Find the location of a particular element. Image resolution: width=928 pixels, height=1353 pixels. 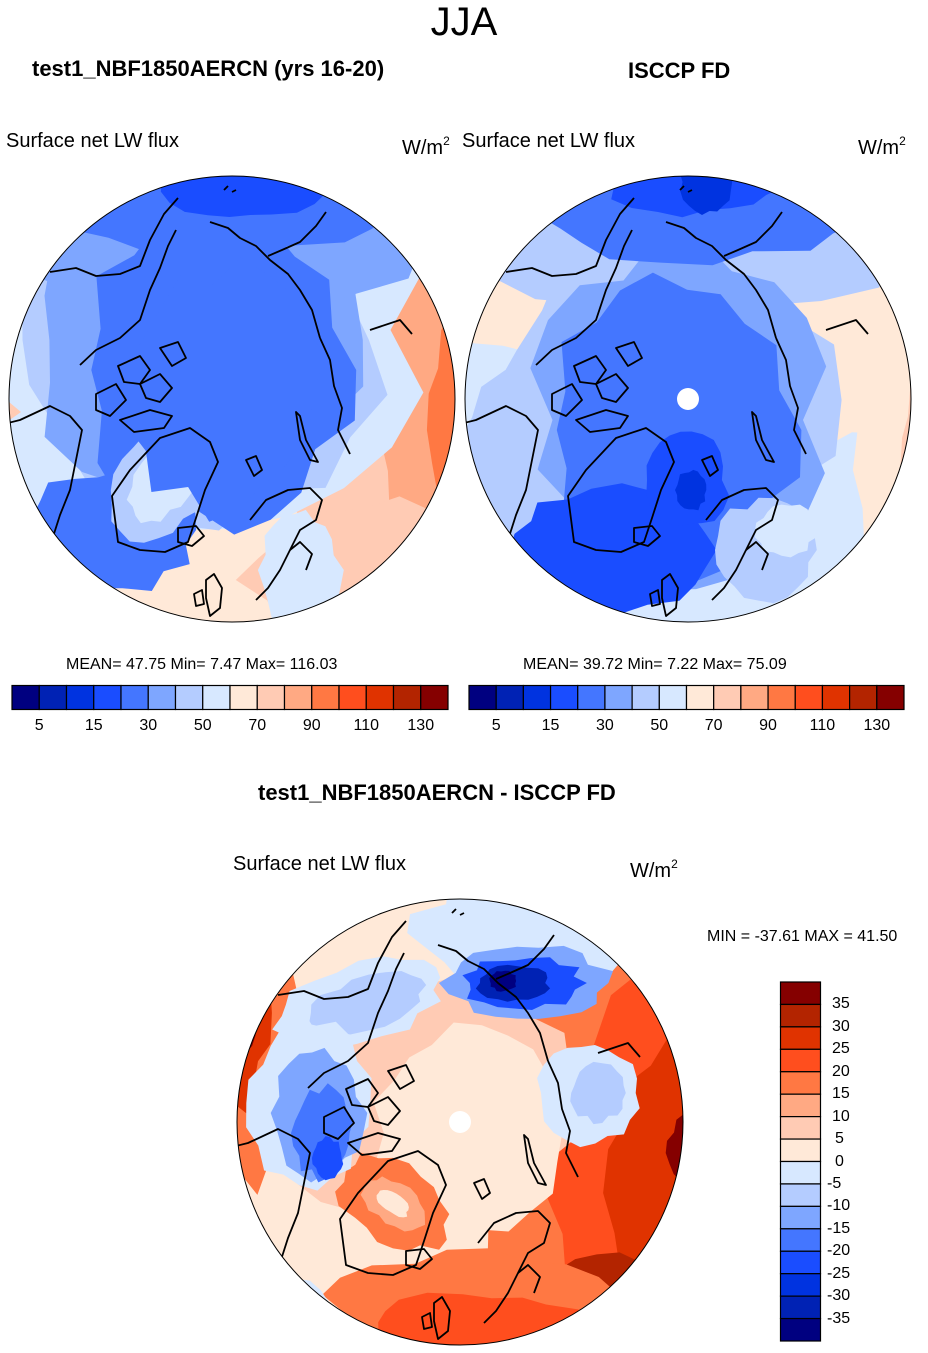

colorbar-tick-label: 20 is located at coordinates (841, 1071).